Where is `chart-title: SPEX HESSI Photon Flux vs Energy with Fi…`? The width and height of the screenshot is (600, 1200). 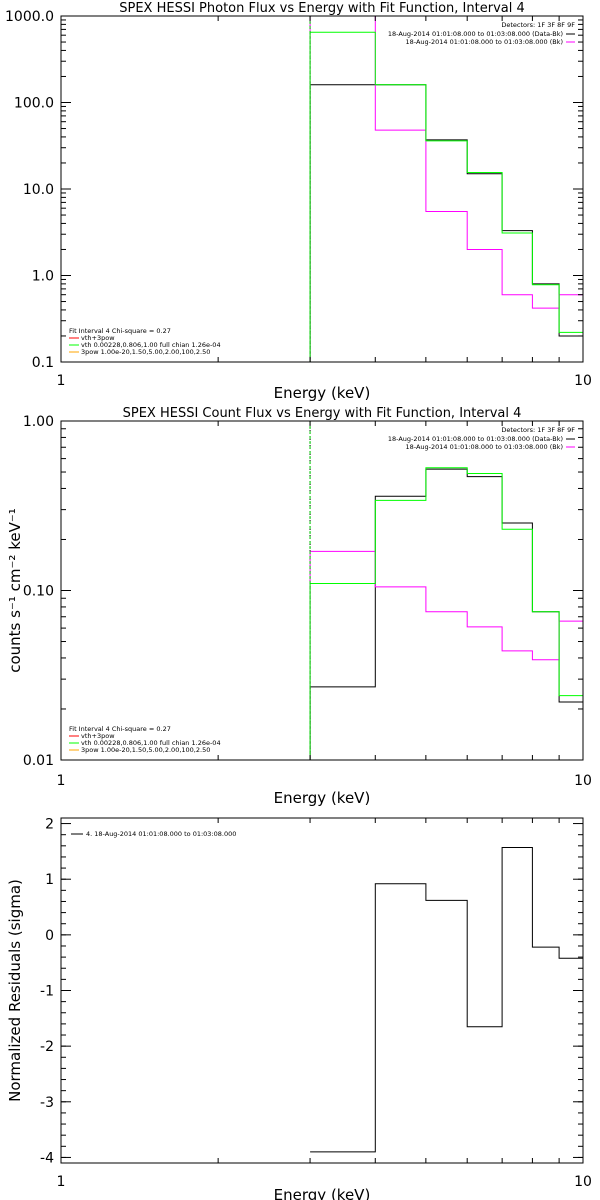 chart-title: SPEX HESSI Photon Flux vs Energy with Fi… is located at coordinates (322, 8).